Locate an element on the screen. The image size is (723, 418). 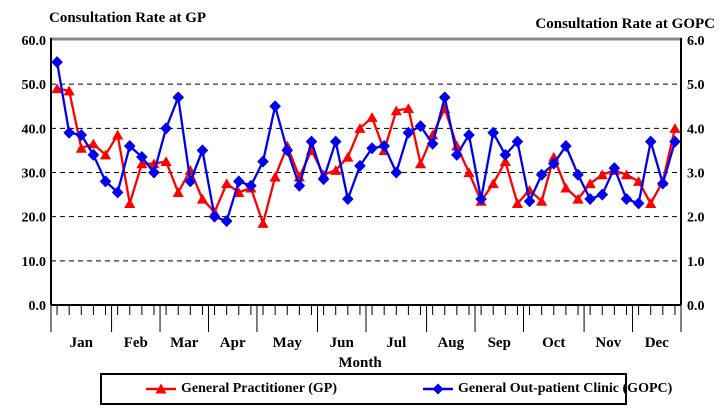
legend-label-gp: General Practitioner (GP) is located at coordinates (259, 388).